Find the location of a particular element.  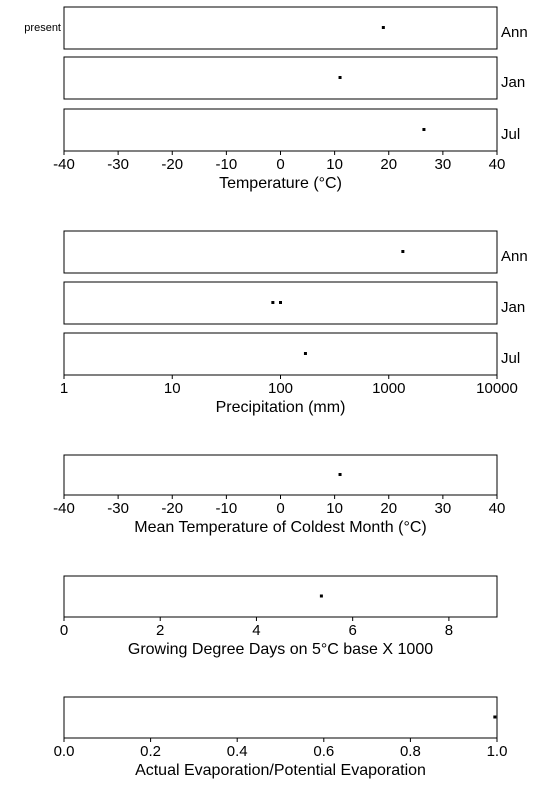

x-tick-label: 0.2 is located at coordinates (150, 751).